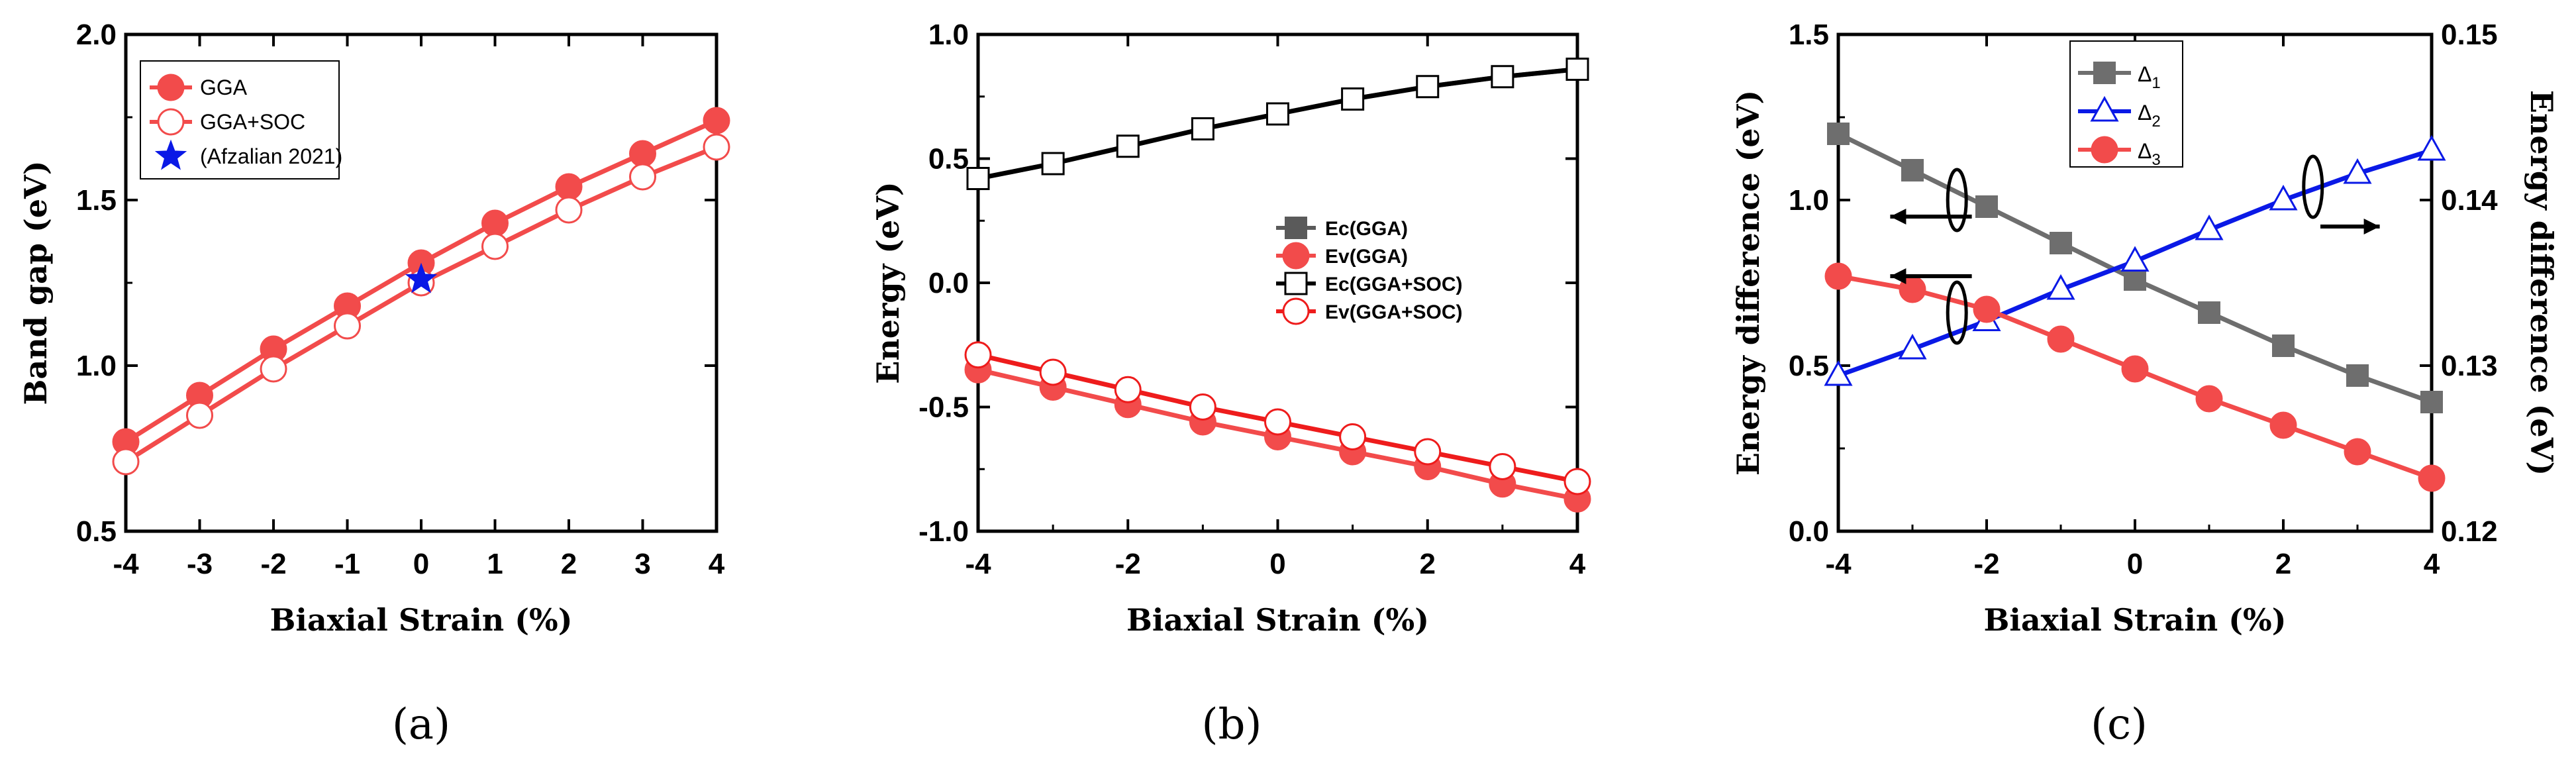 Image resolution: width=2576 pixels, height=769 pixels. Describe the element at coordinates (347, 564) in the screenshot. I see `x-tick-label: -1` at that location.